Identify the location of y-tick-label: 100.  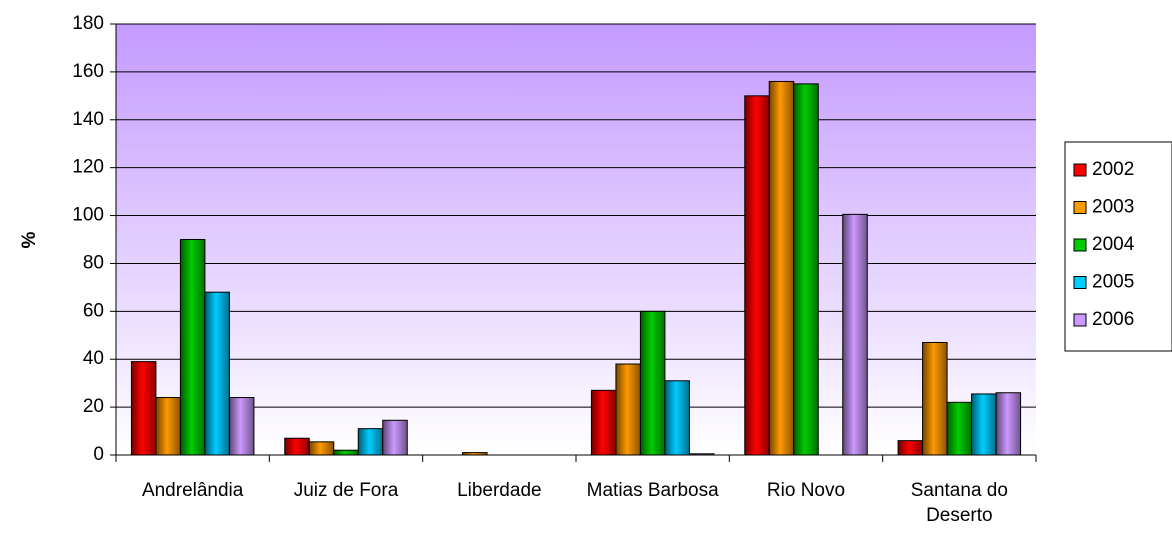
(88, 215).